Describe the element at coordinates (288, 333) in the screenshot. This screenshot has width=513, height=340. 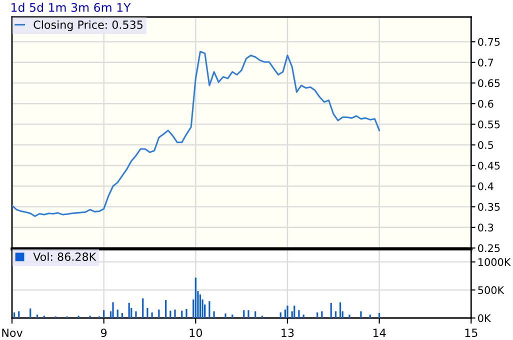
I see `x-tick-label: 13` at that location.